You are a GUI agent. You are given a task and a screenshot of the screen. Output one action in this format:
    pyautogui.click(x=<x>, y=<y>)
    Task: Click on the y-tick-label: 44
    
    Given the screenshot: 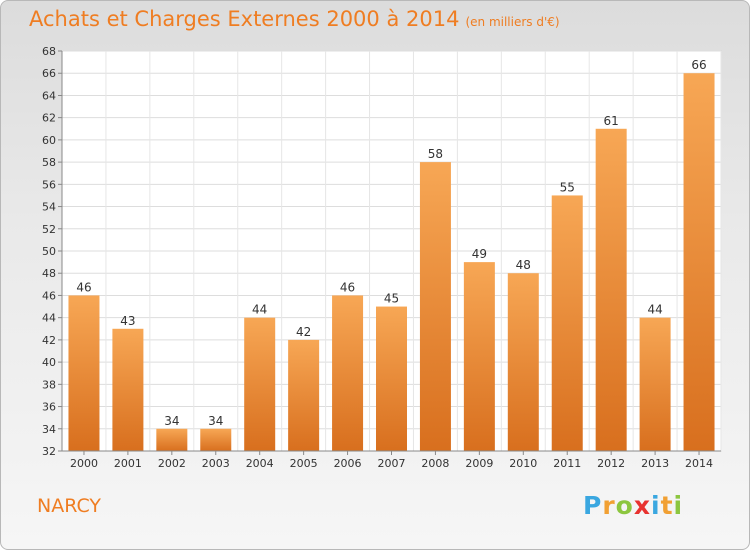 What is the action you would take?
    pyautogui.click(x=49, y=318)
    